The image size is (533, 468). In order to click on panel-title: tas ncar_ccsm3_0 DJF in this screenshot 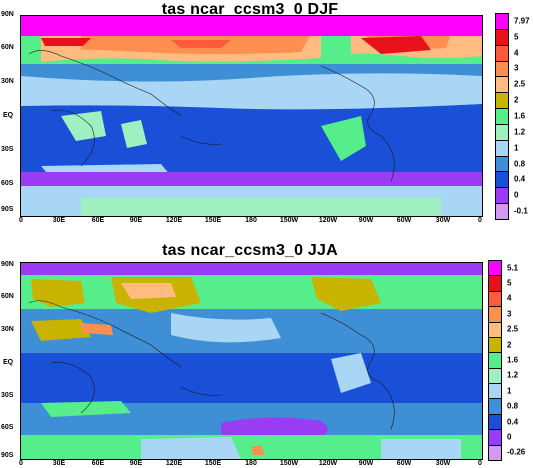, I will do `click(250, 9)`.